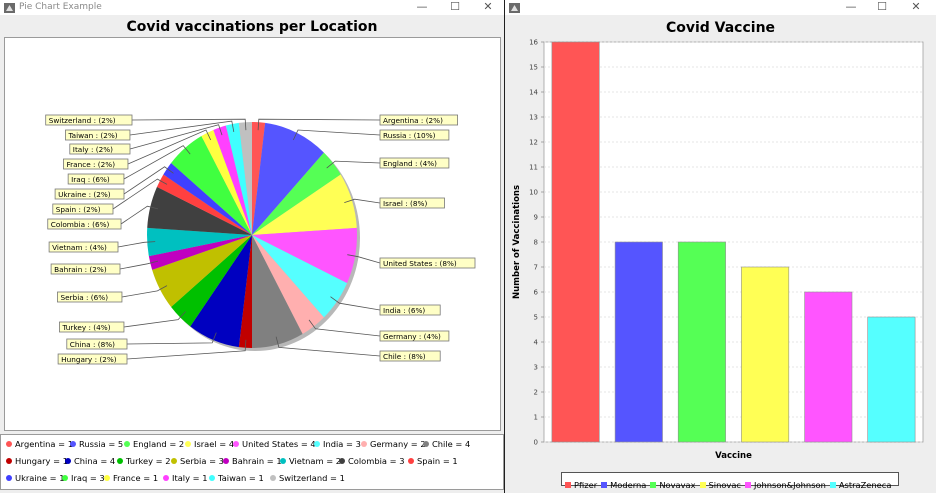 Image resolution: width=936 pixels, height=493 pixels. Describe the element at coordinates (82, 120) in the screenshot. I see `slice-label: Switzerland : (2%)` at that location.